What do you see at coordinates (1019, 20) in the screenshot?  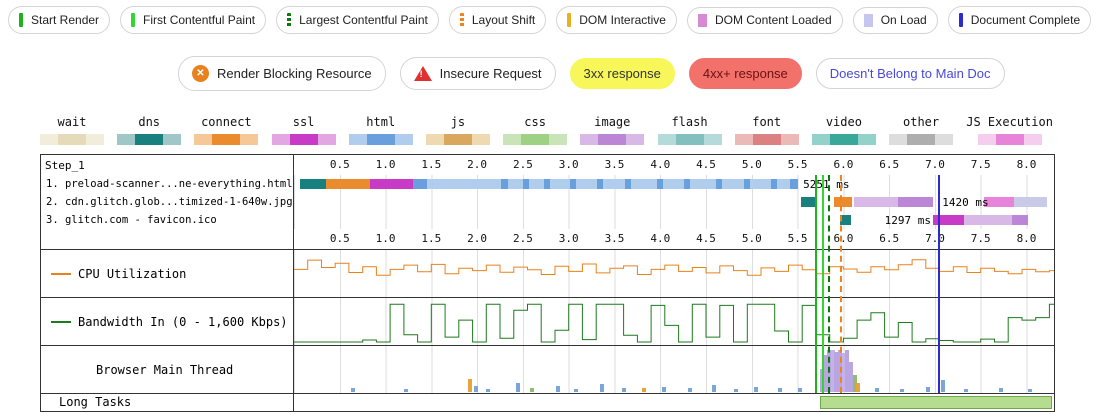 I see `legend-document-complete: Document Complete` at bounding box center [1019, 20].